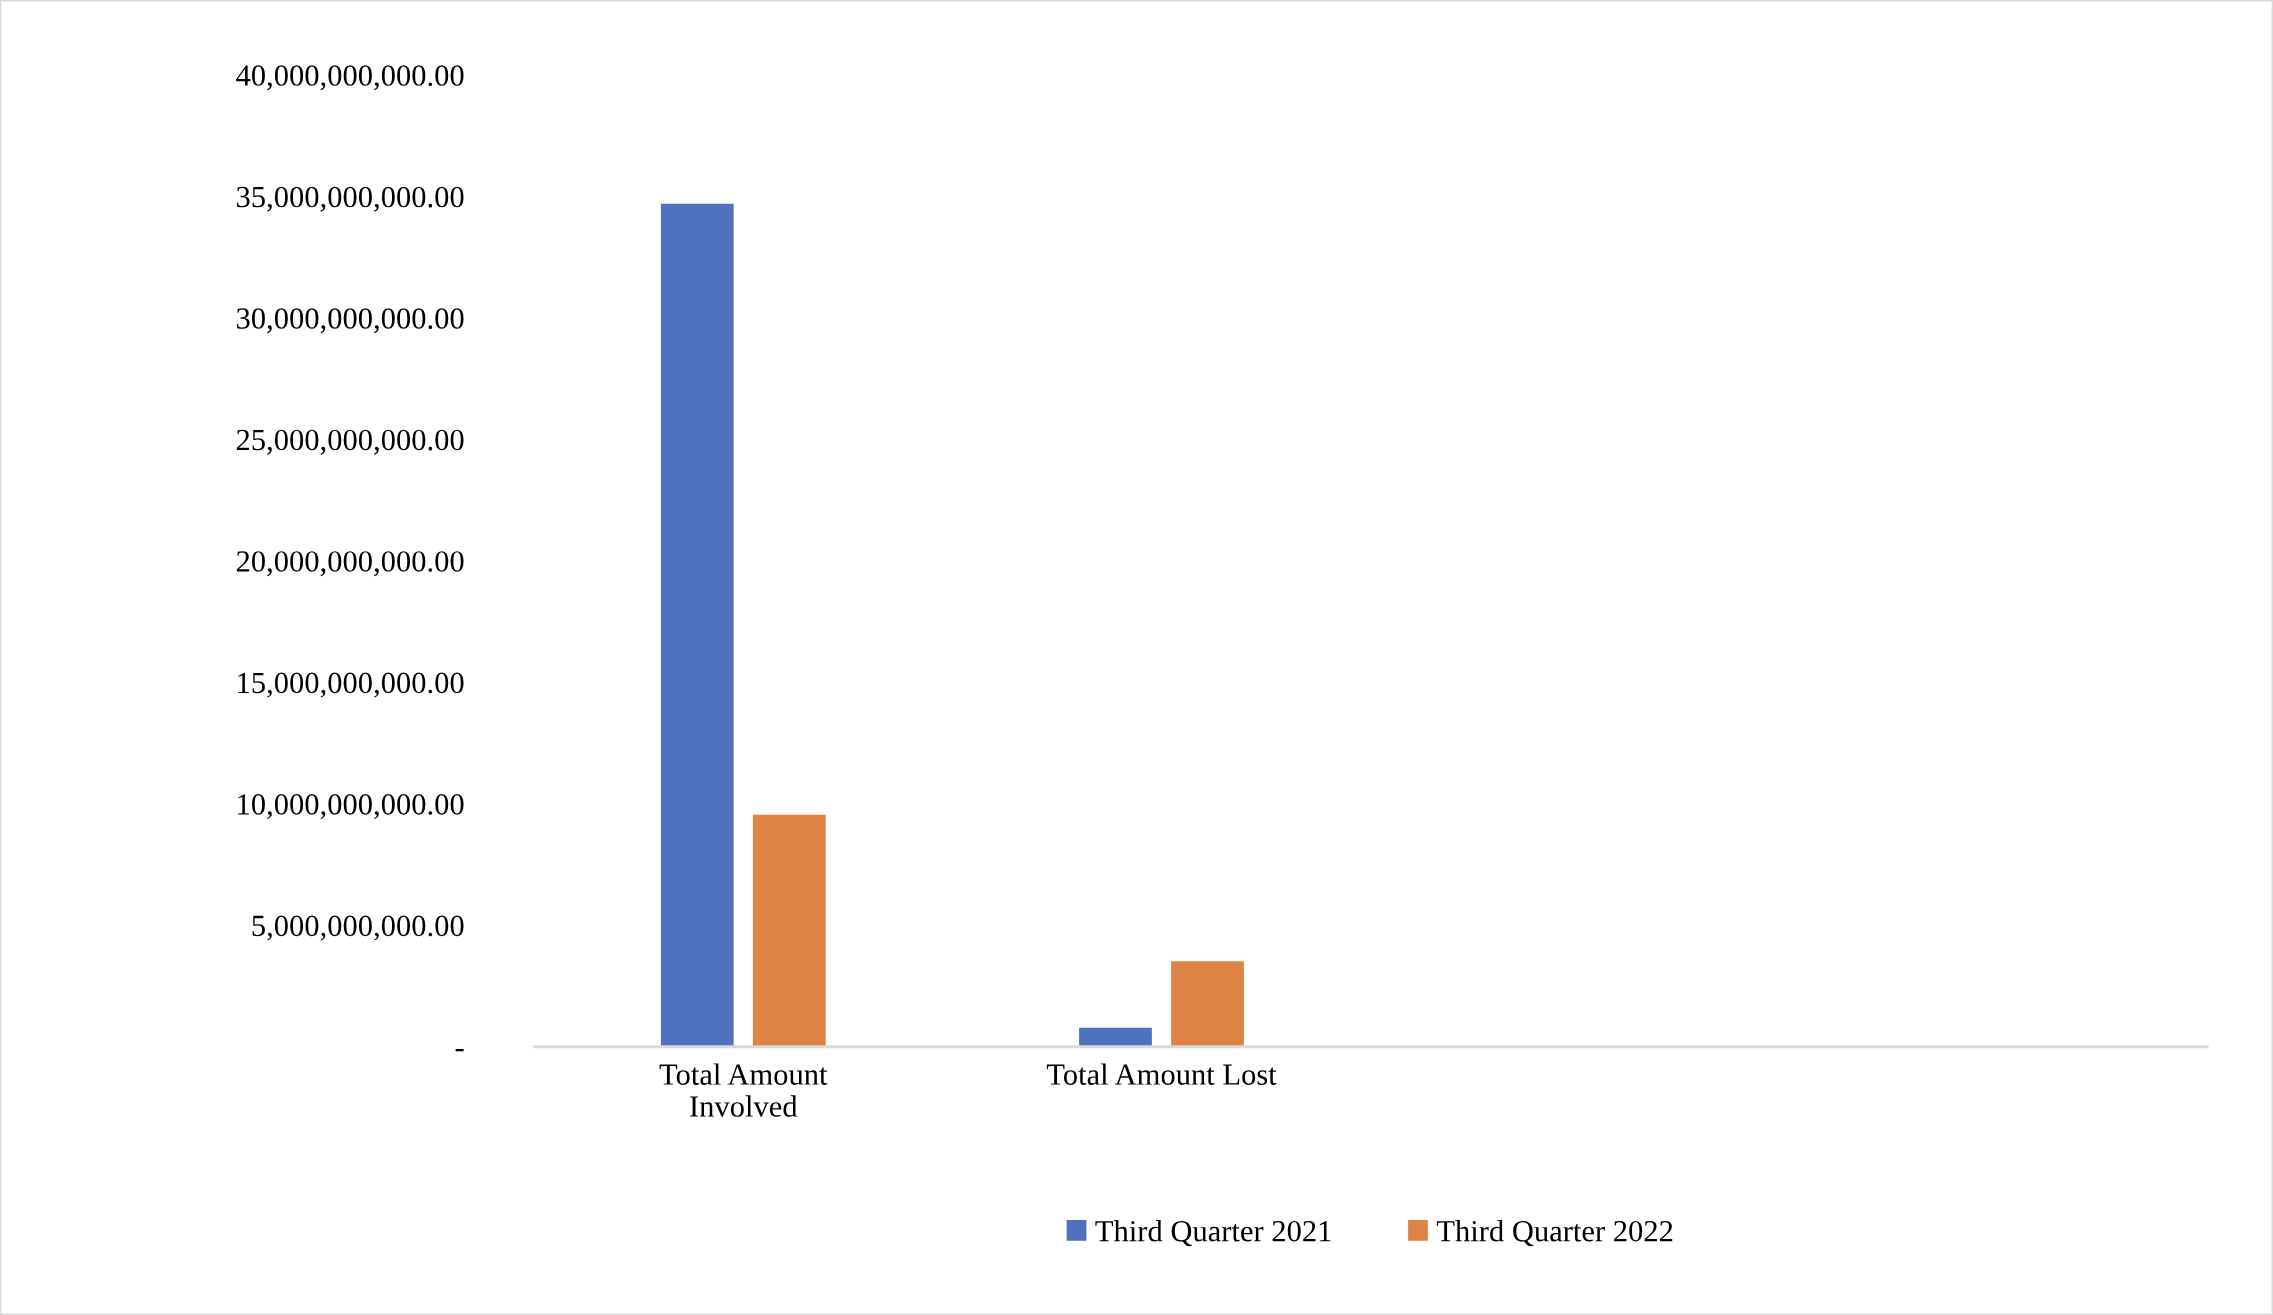 This screenshot has width=2273, height=1315. I want to click on y-tick-label: 40,000,000,000.00, so click(350, 78).